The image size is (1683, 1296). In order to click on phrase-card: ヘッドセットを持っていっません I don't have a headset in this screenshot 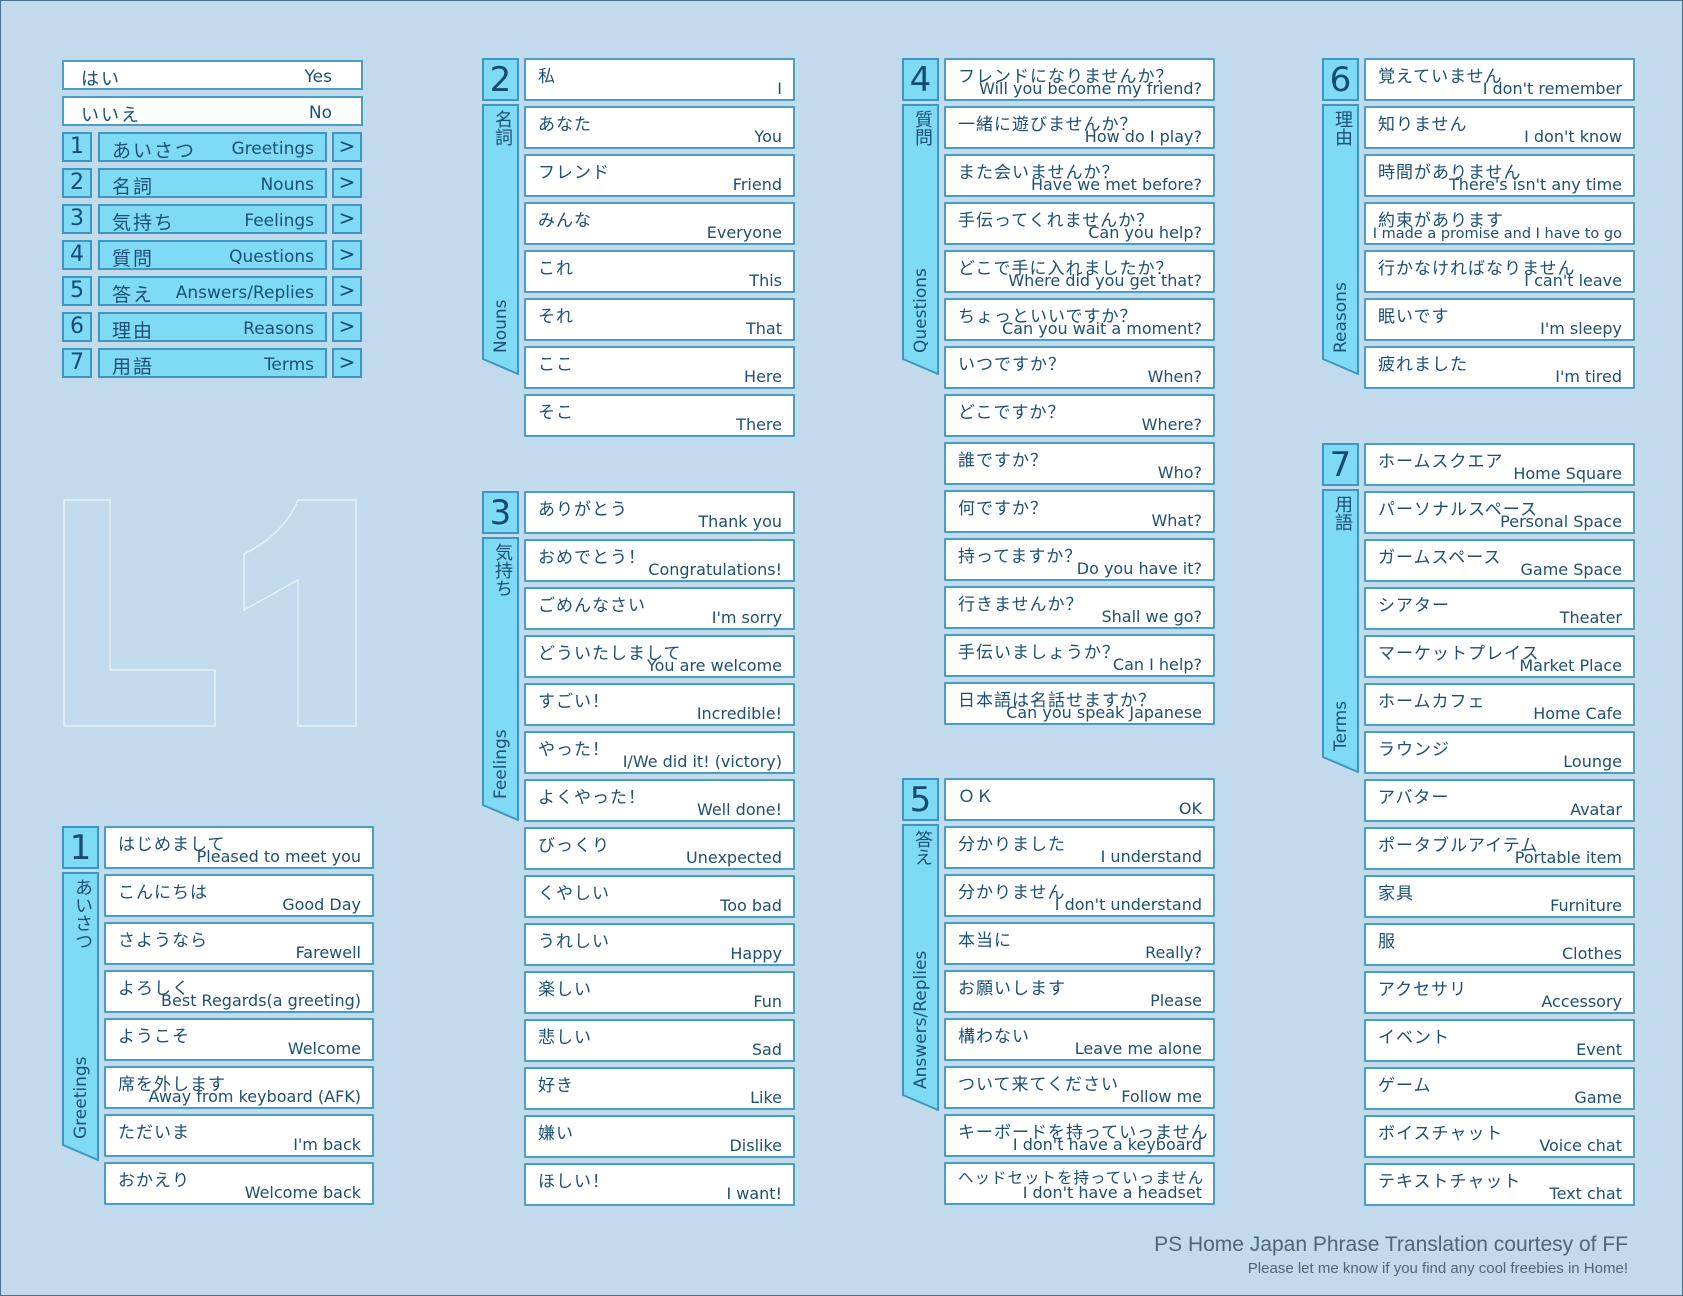, I will do `click(1079, 1183)`.